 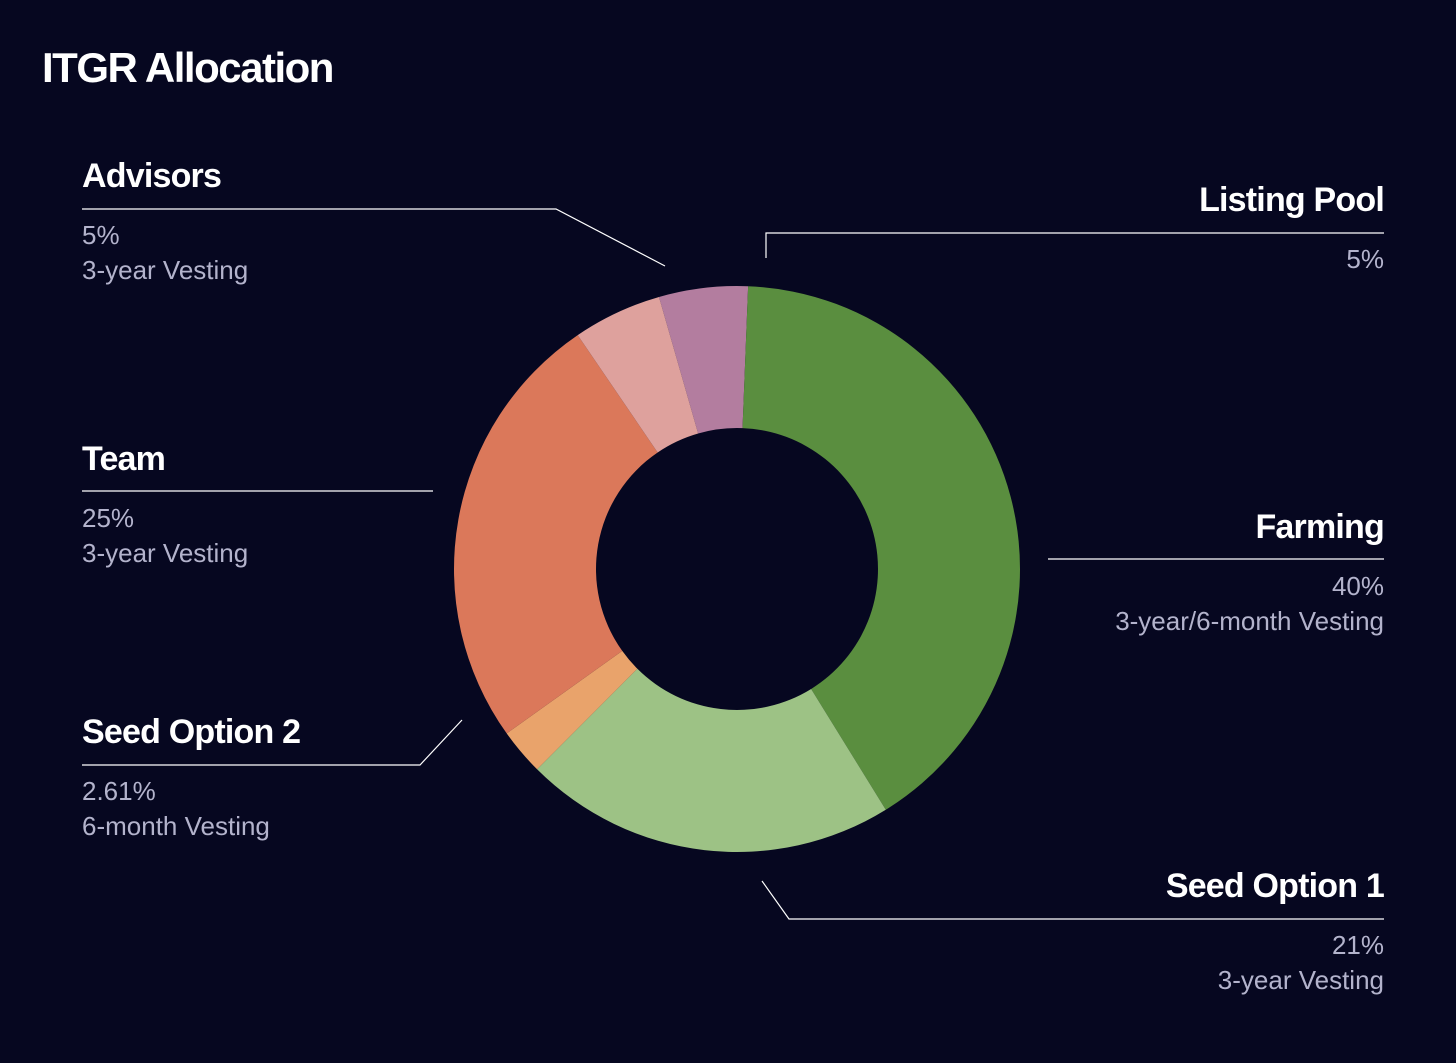 What do you see at coordinates (1292, 228) in the screenshot?
I see `label-listing-pool: Listing Pool 5%` at bounding box center [1292, 228].